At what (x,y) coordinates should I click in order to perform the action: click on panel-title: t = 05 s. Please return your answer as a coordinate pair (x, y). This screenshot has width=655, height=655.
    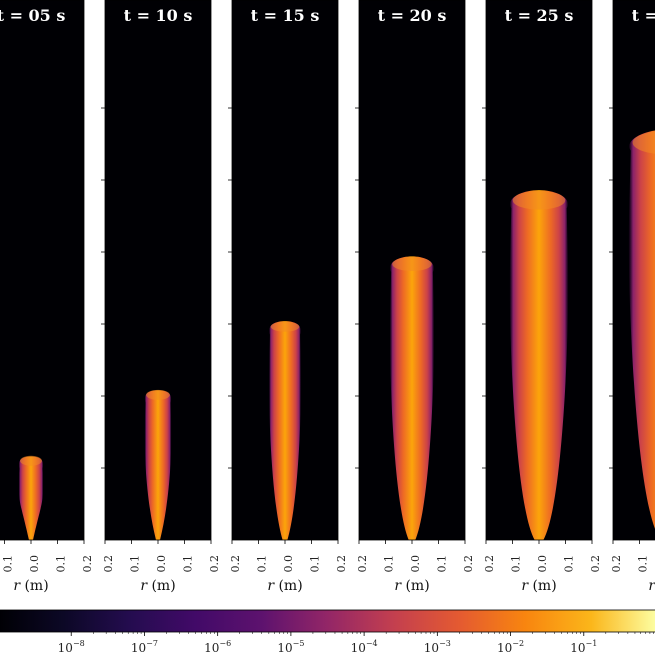
    Looking at the image, I should click on (32, 15).